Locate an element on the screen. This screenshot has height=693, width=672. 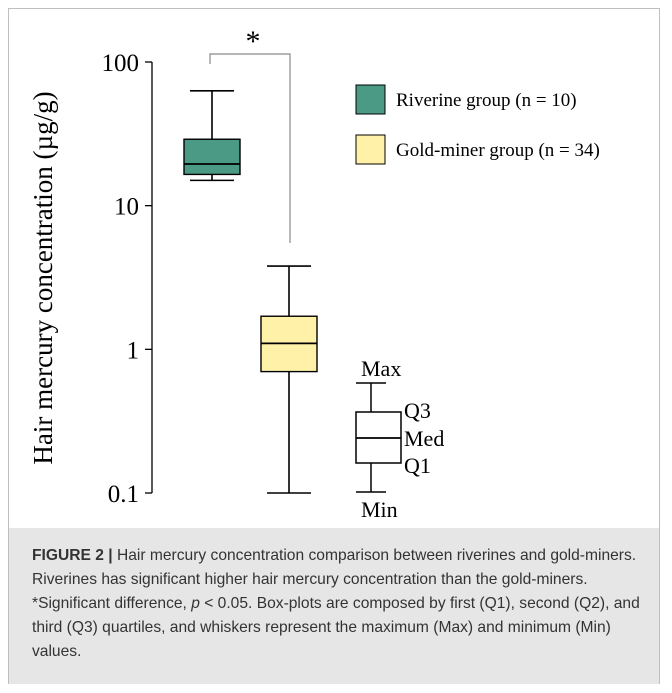
caption-figure-label: FIGURE 2 | is located at coordinates (72, 555).